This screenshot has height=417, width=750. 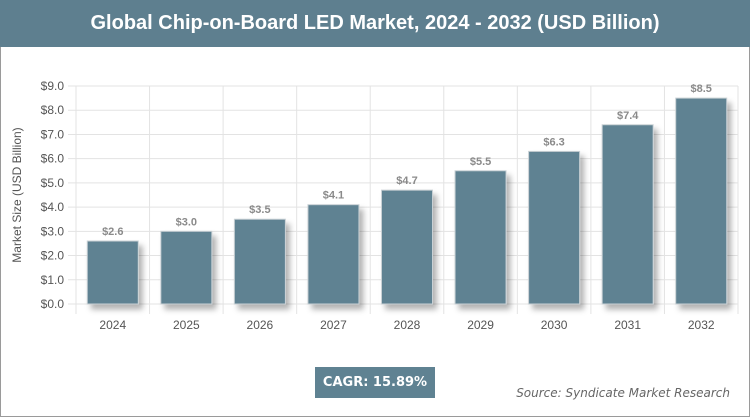 What do you see at coordinates (53, 110) in the screenshot?
I see `y-tick-label: $8.0` at bounding box center [53, 110].